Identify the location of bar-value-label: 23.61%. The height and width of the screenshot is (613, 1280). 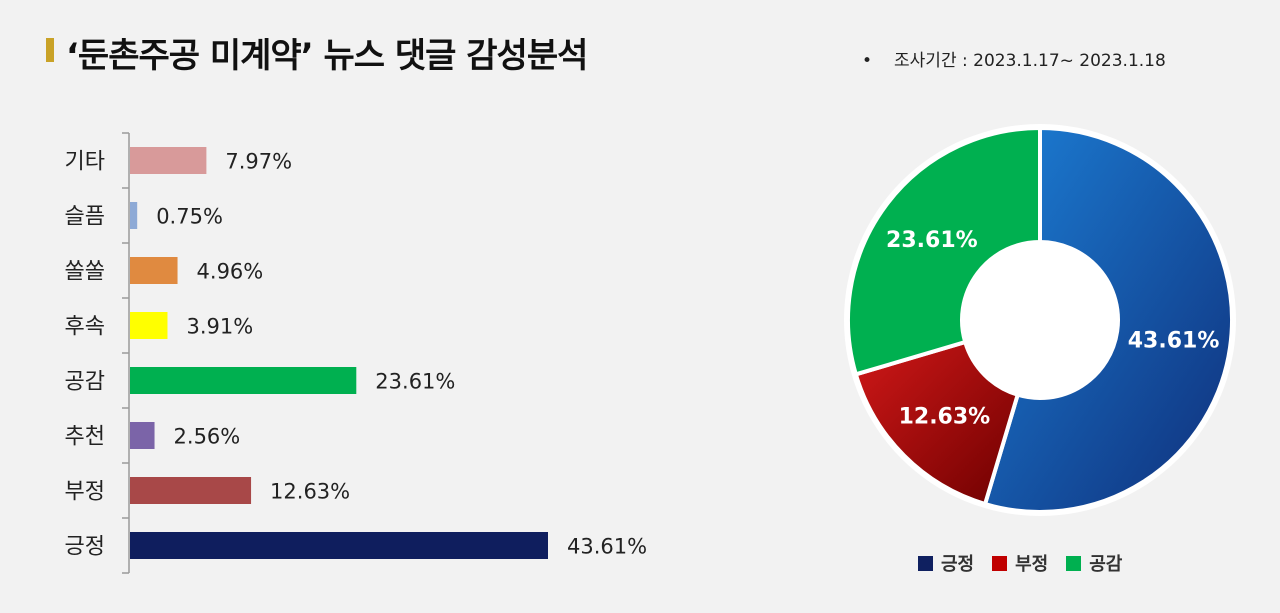
(415, 382).